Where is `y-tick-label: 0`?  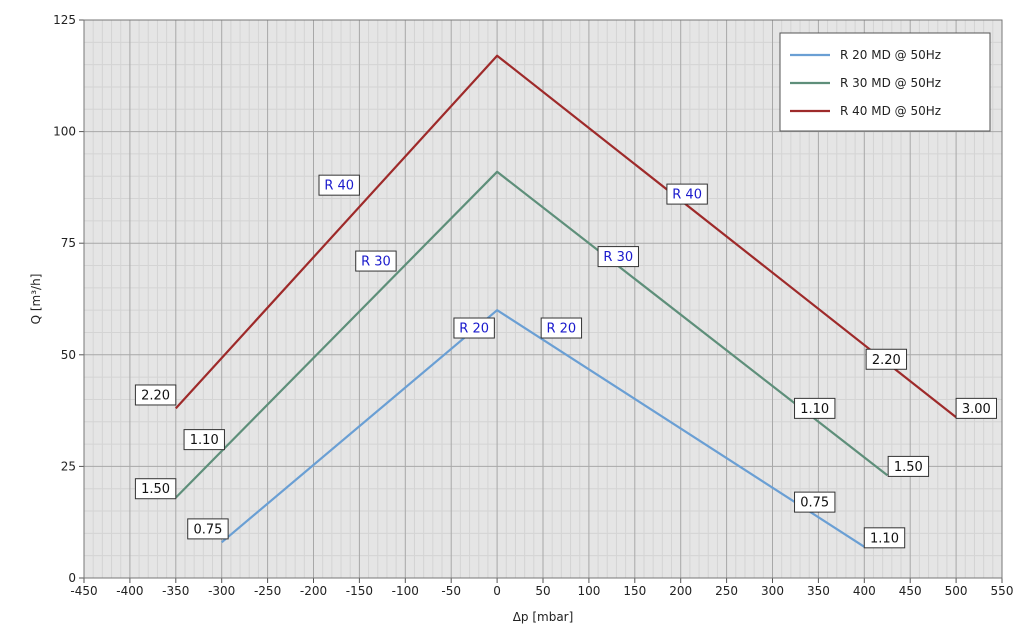
y-tick-label: 0 is located at coordinates (72, 578).